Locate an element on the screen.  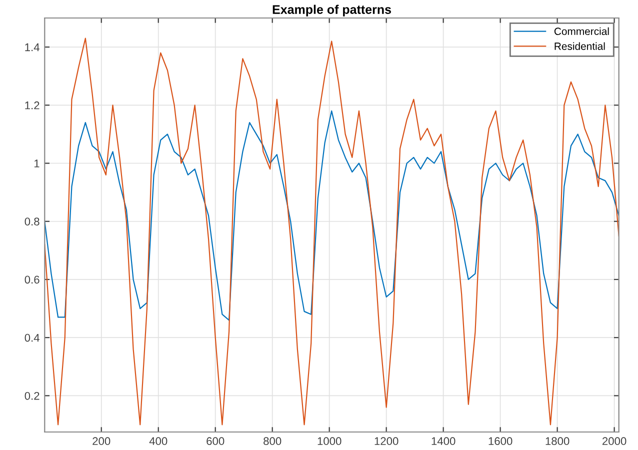
x-tick-label: 400 is located at coordinates (158, 441).